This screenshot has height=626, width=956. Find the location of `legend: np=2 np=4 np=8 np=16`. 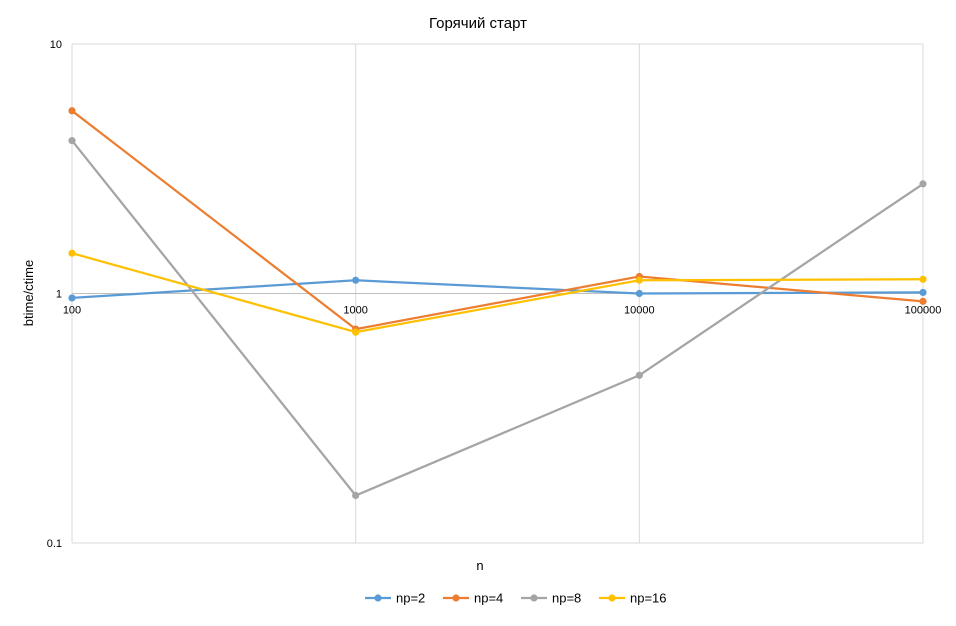

legend: np=2 np=4 np=8 np=16 is located at coordinates (516, 598).